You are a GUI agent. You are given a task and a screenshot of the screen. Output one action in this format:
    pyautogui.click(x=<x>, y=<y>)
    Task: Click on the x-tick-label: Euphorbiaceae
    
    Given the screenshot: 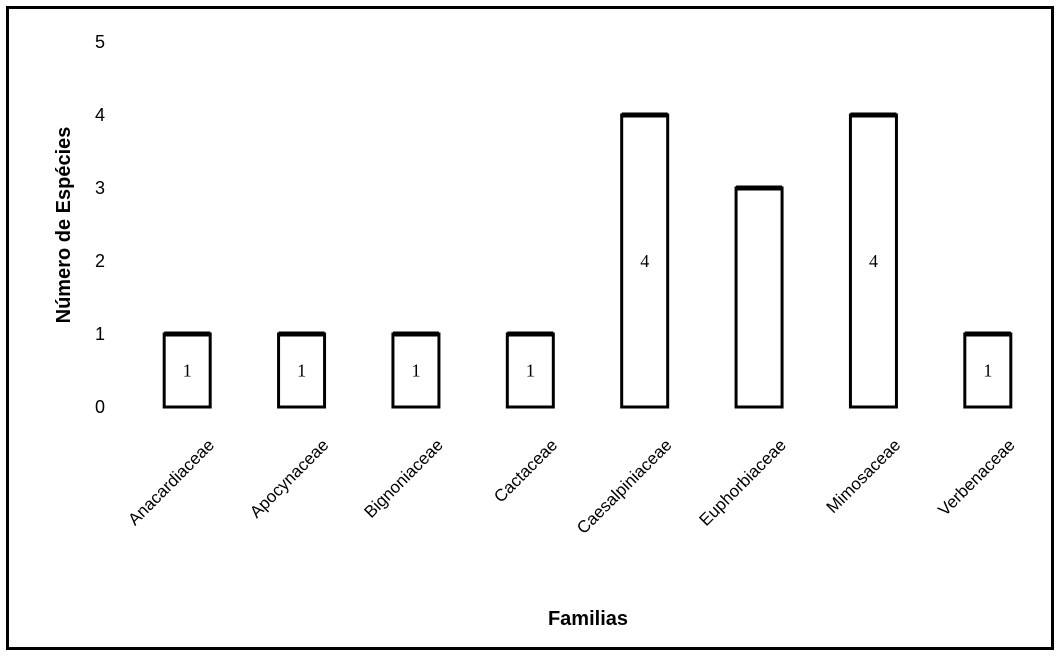 What is the action you would take?
    pyautogui.click(x=743, y=482)
    